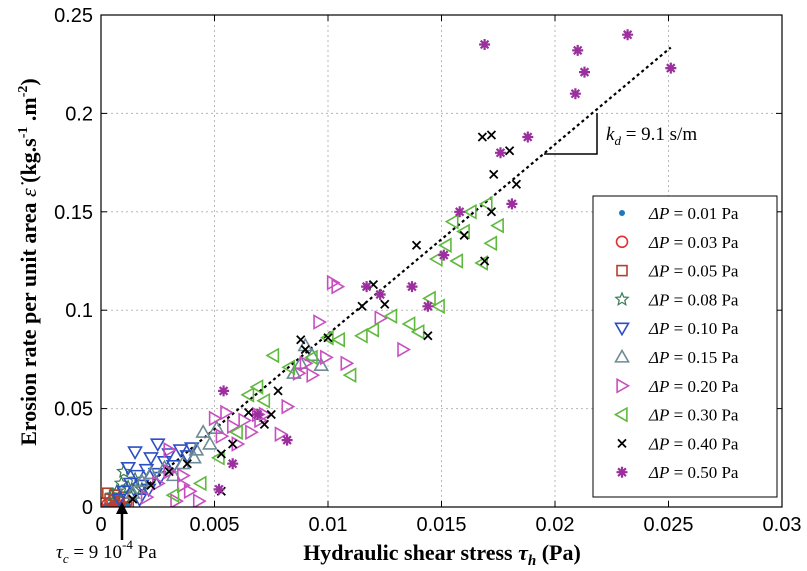  I want to click on x-tick-label: 0.005, so click(214, 525).